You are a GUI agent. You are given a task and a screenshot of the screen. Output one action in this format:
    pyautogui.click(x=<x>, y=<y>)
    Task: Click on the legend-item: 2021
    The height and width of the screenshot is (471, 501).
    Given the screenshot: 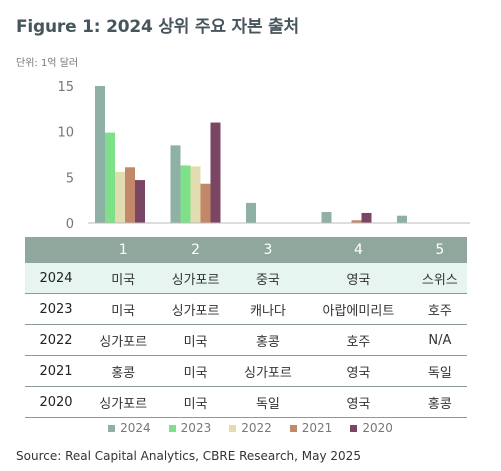 What is the action you would take?
    pyautogui.click(x=311, y=428)
    